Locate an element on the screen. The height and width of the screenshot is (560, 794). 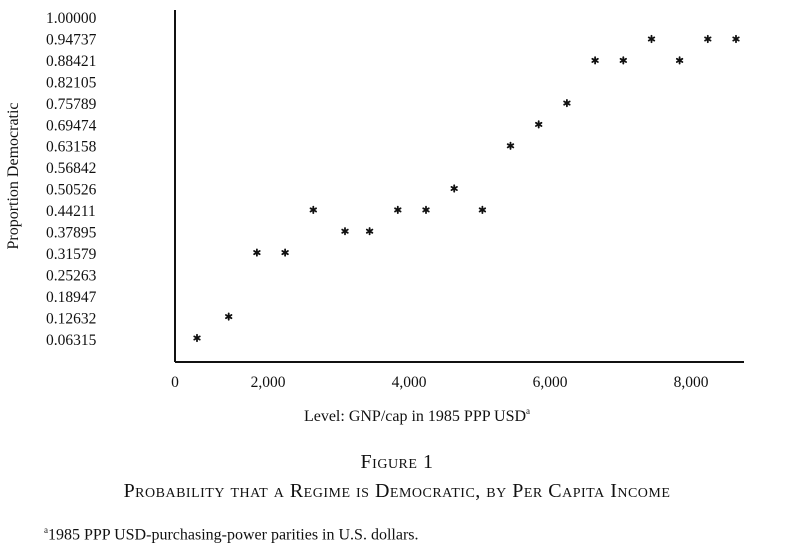
footnote-marker: a is located at coordinates (46, 530).